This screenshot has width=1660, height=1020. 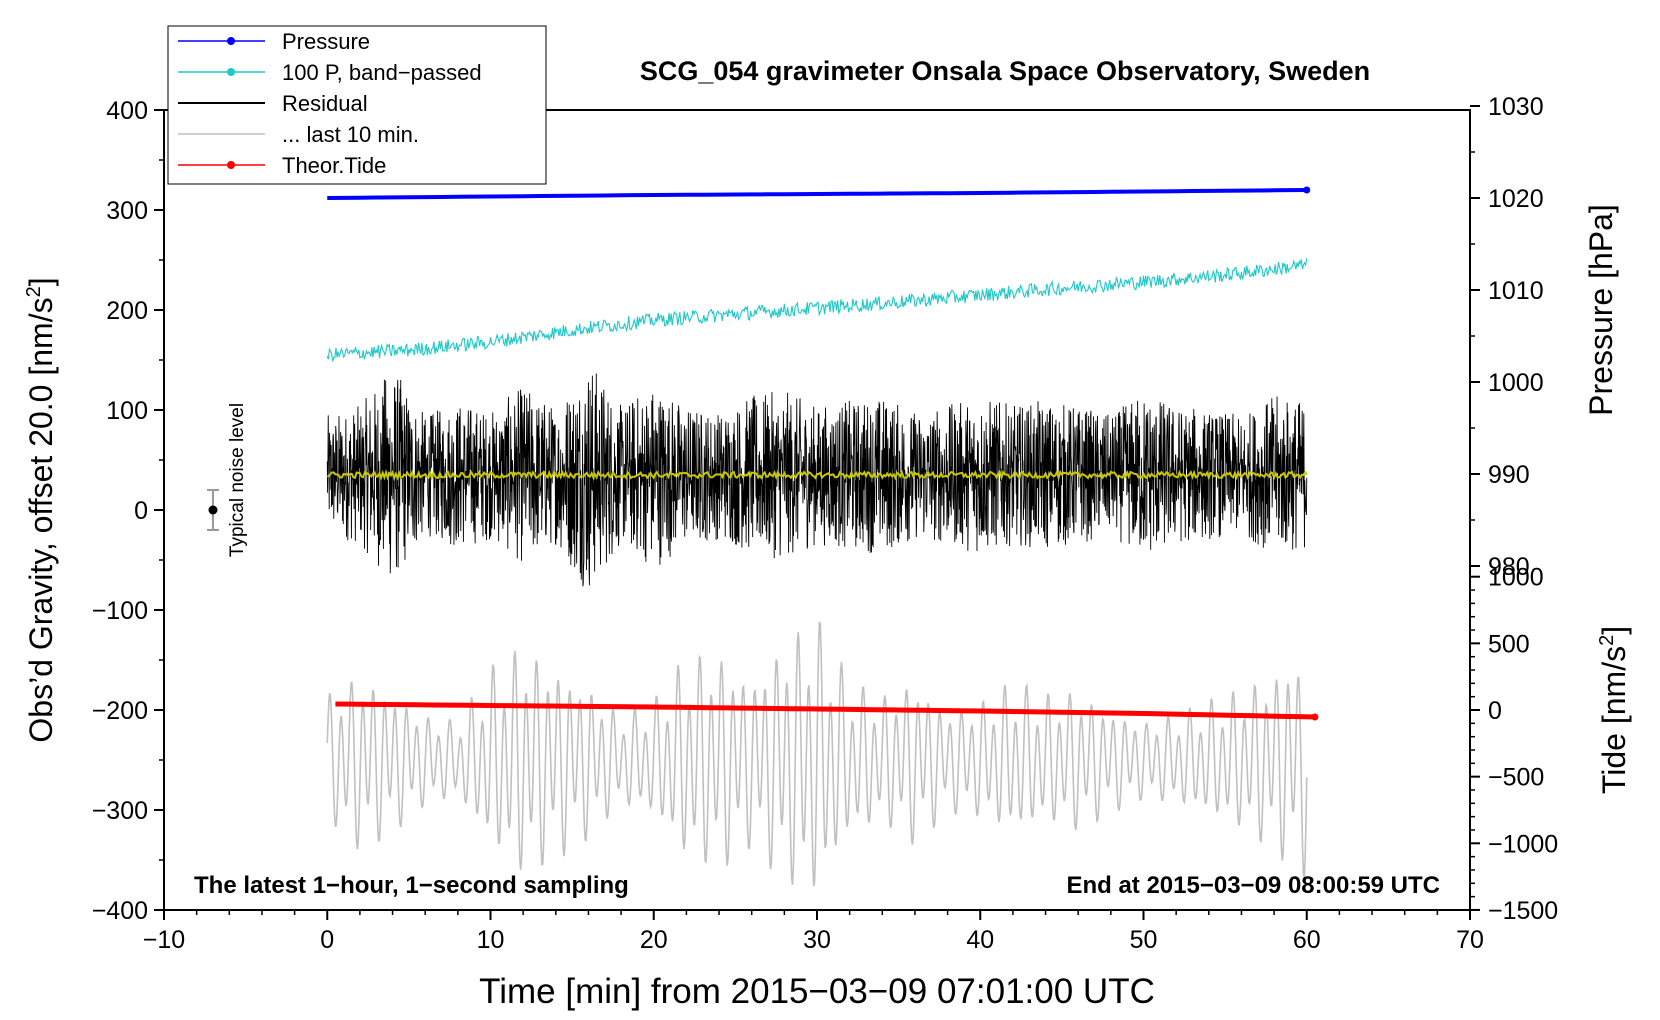 I want to click on legend-box, so click(x=357, y=105).